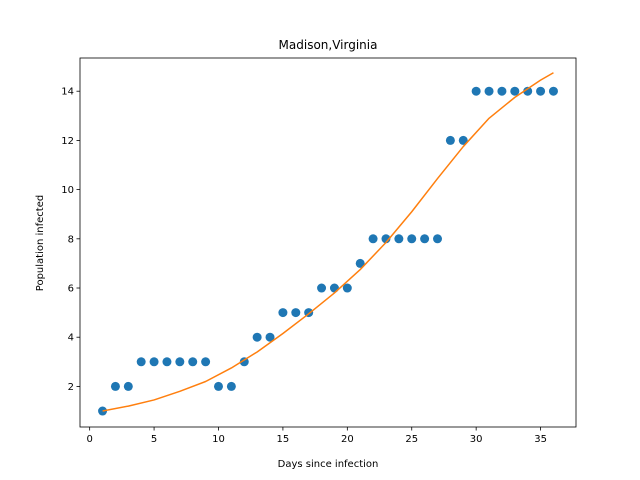 The image size is (640, 480). Describe the element at coordinates (71, 239) in the screenshot. I see `y-tick-label: 8` at that location.